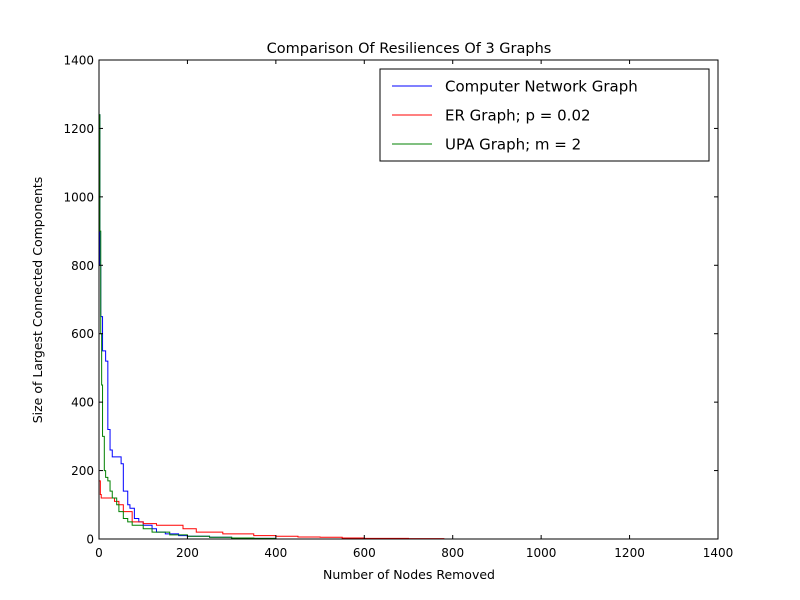 The height and width of the screenshot is (600, 800). Describe the element at coordinates (275, 553) in the screenshot. I see `x-tick-label: 400` at that location.